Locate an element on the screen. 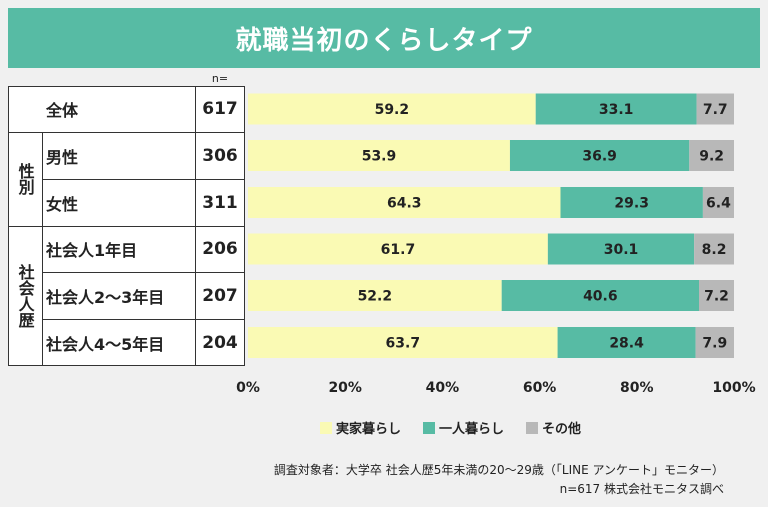 The image size is (768, 507). data-label: 40.6 is located at coordinates (600, 297).